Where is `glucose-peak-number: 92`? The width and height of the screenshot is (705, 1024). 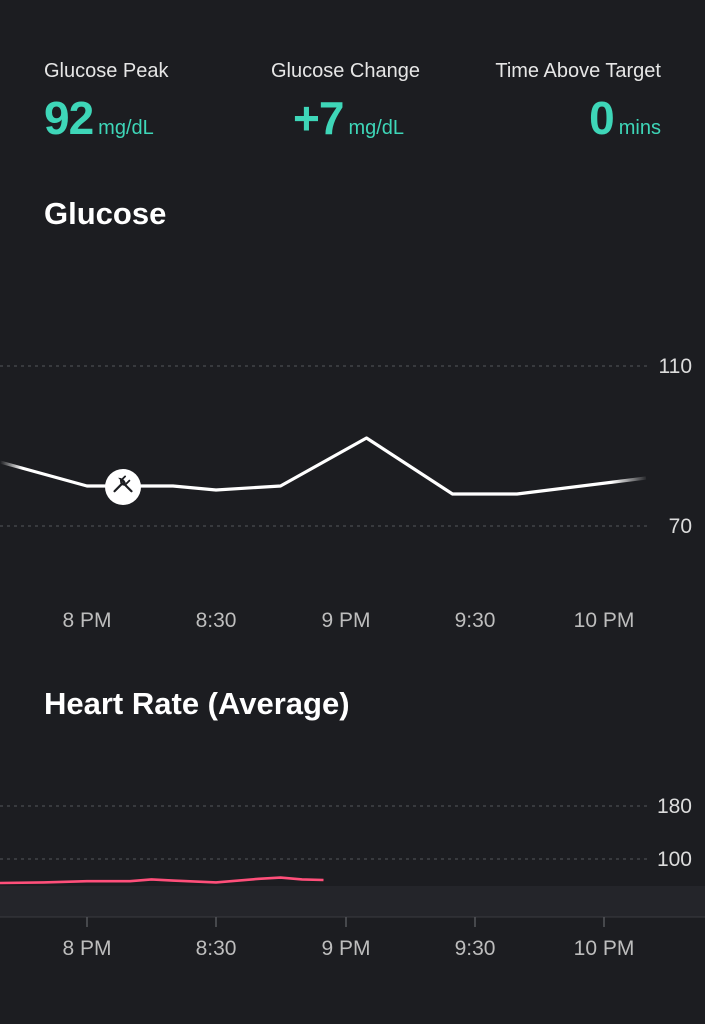
glucose-peak-number: 92 is located at coordinates (69, 118).